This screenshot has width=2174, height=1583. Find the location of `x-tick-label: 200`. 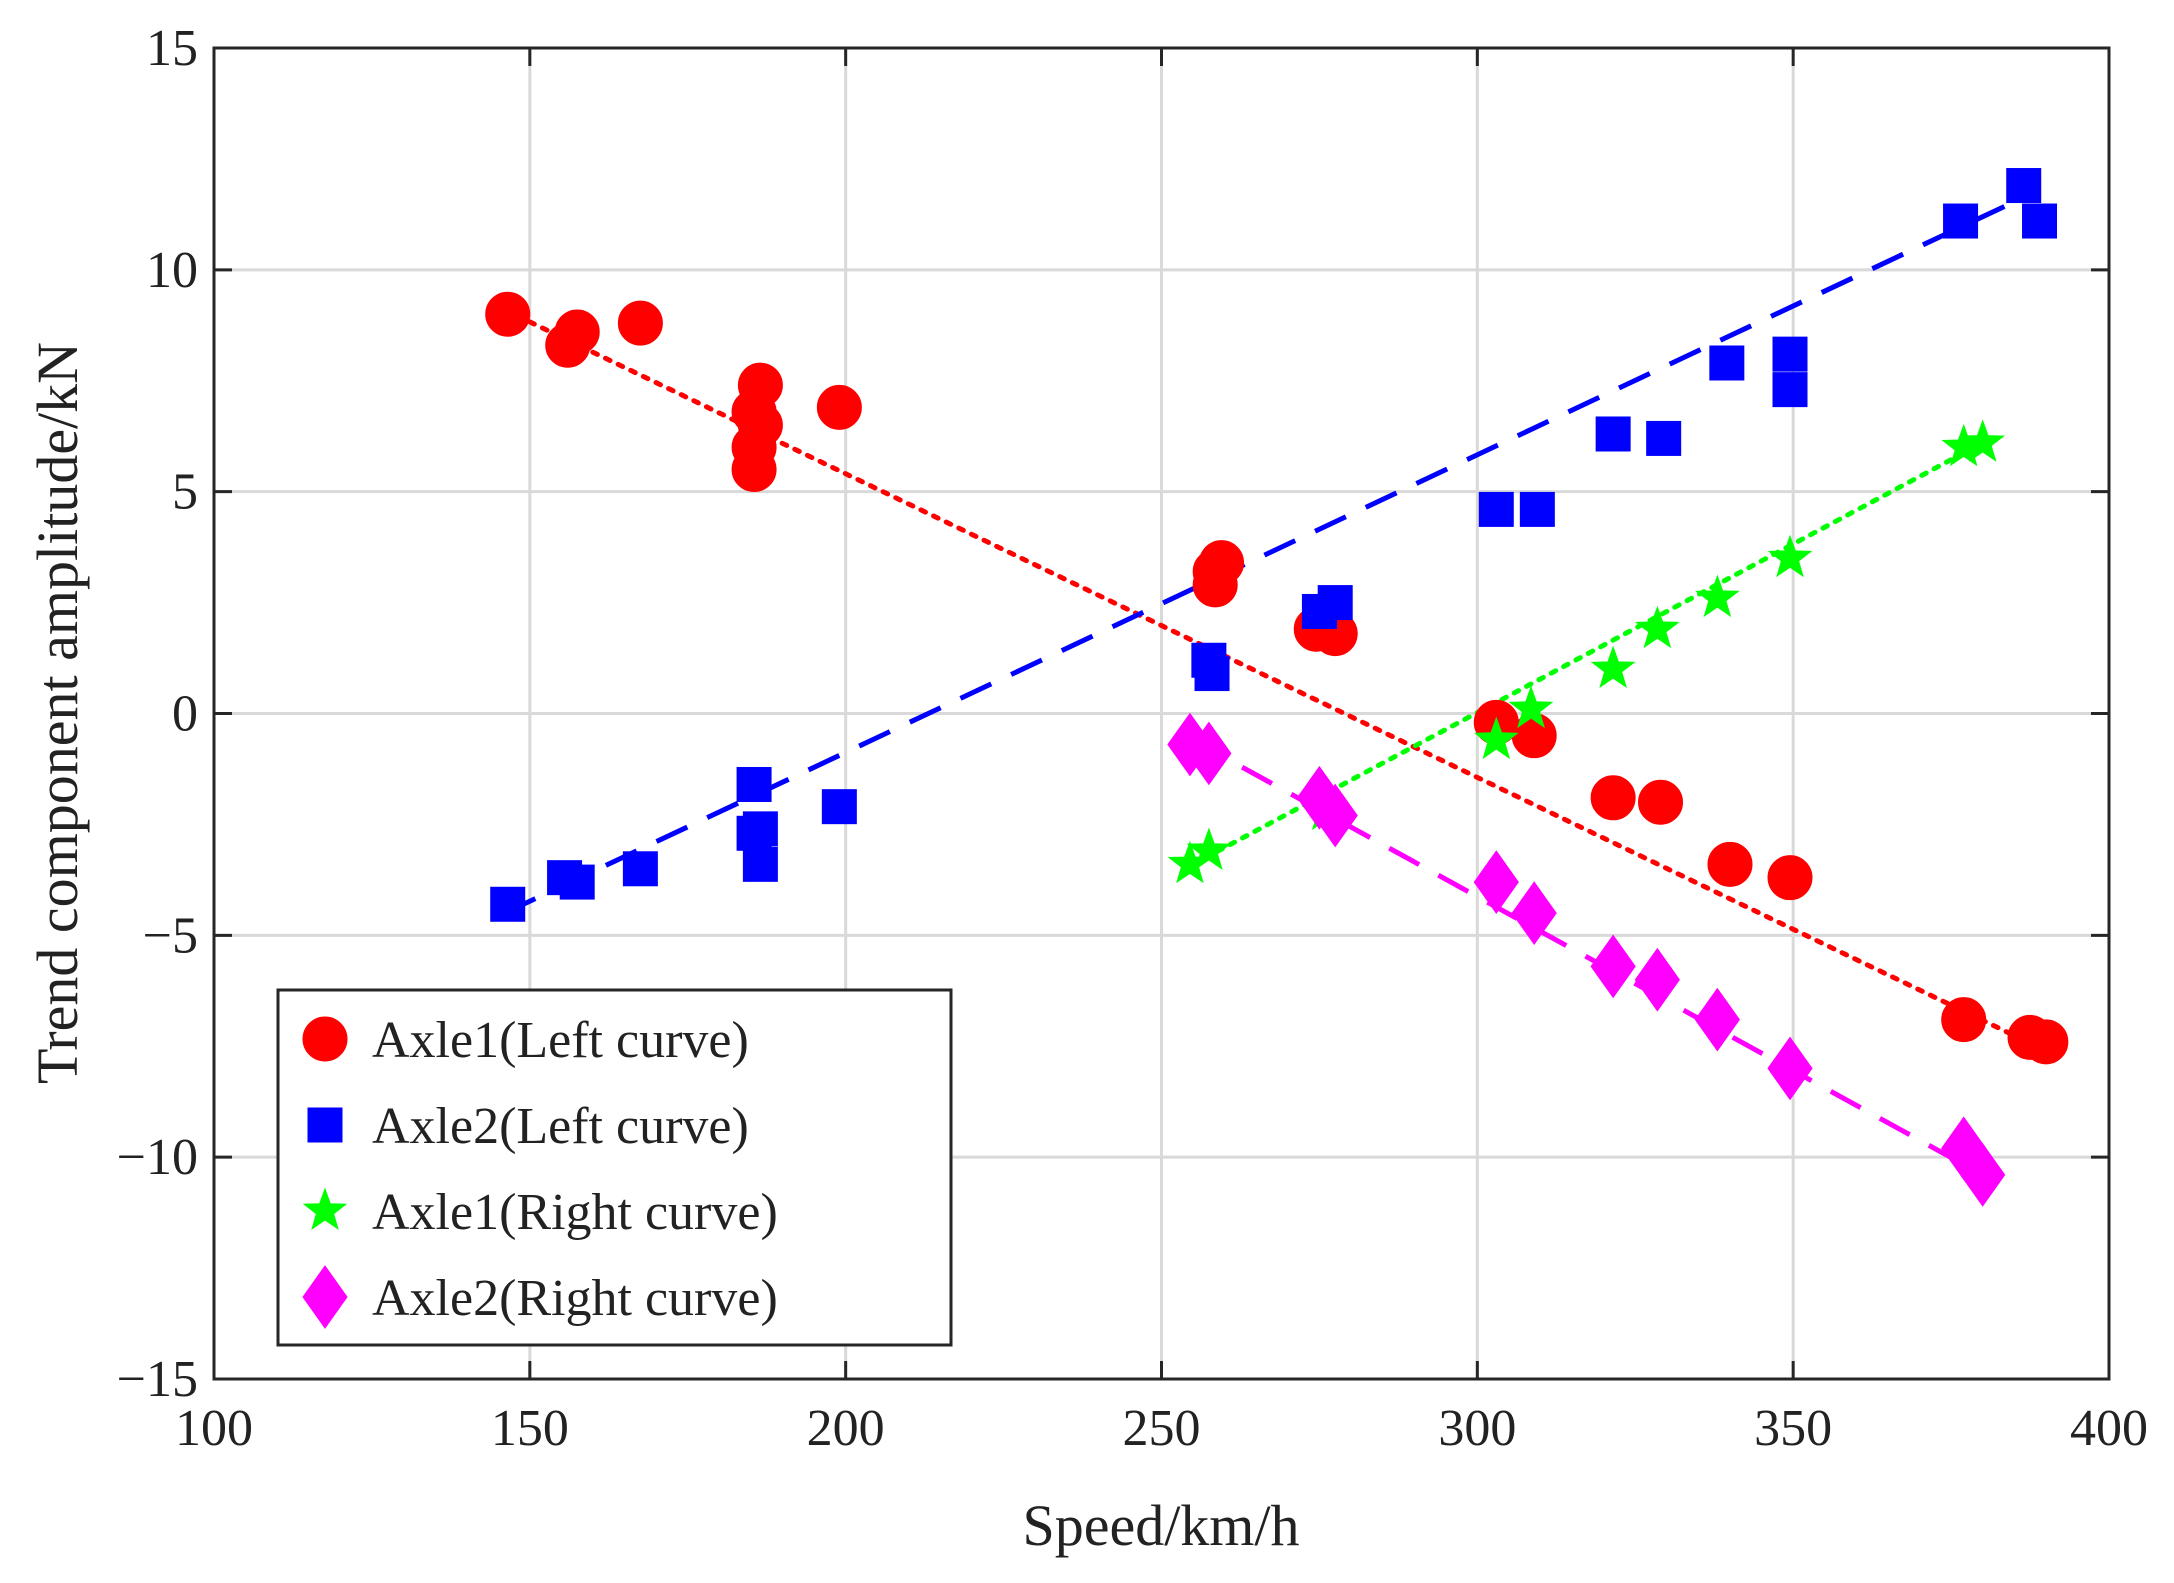

x-tick-label: 200 is located at coordinates (846, 1428).